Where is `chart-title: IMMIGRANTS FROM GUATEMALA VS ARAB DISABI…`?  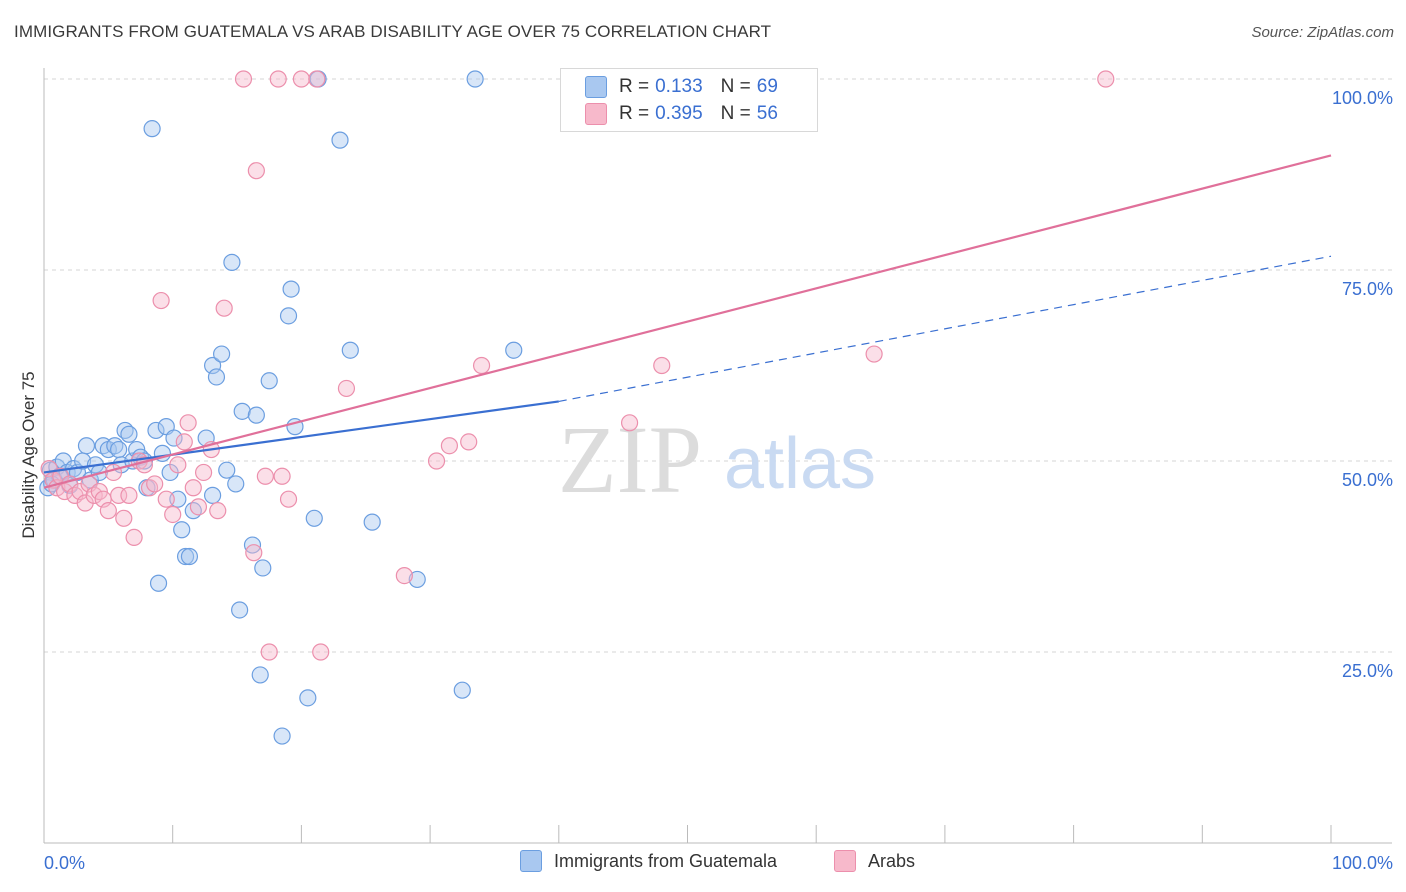 chart-title: IMMIGRANTS FROM GUATEMALA VS ARAB DISABI… is located at coordinates (393, 31).